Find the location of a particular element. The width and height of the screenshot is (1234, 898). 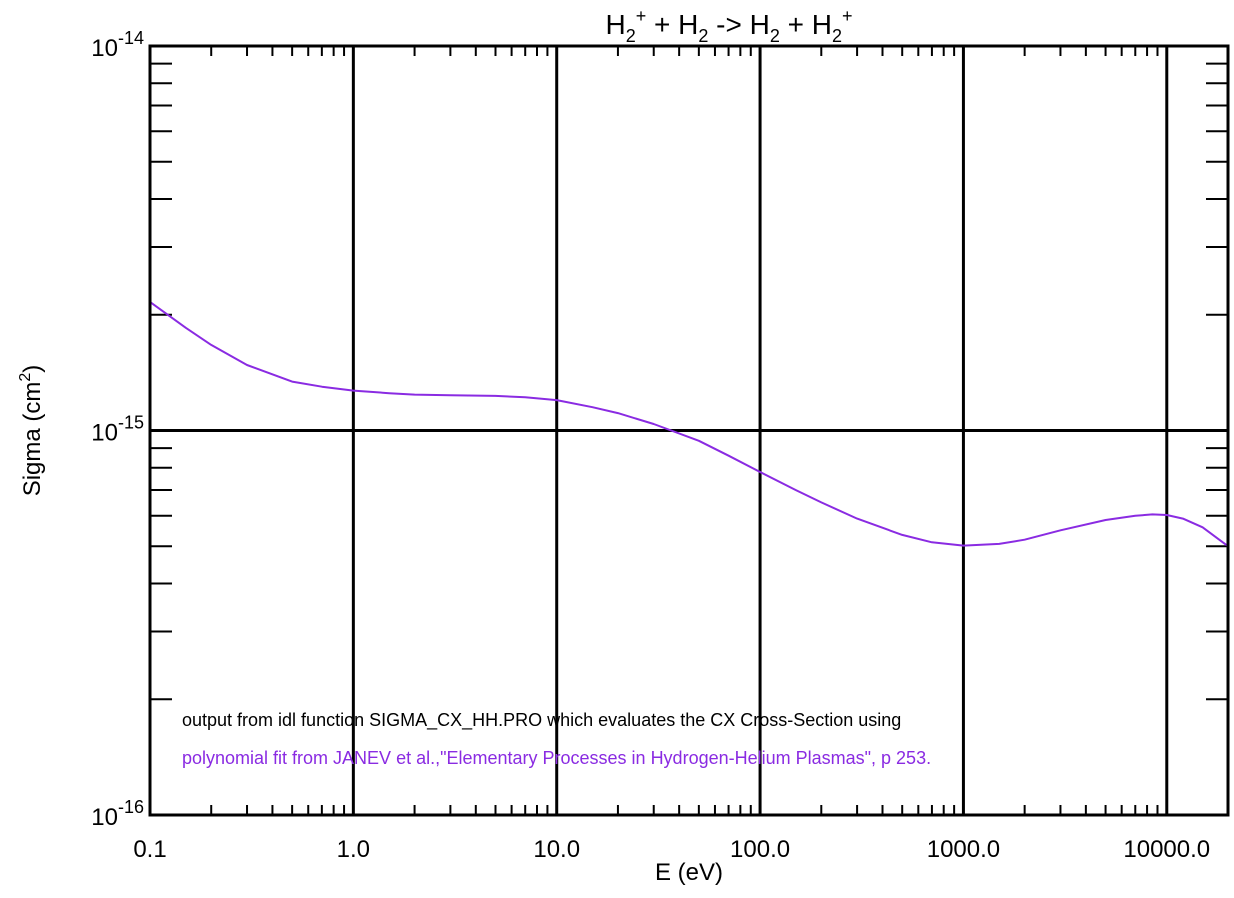

y-tick-label-exp: -14 is located at coordinates (131, 38).